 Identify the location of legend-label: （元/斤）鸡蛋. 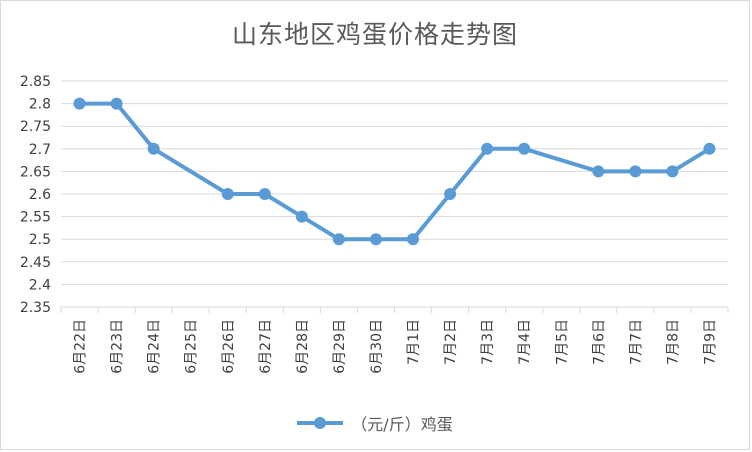
(402, 424).